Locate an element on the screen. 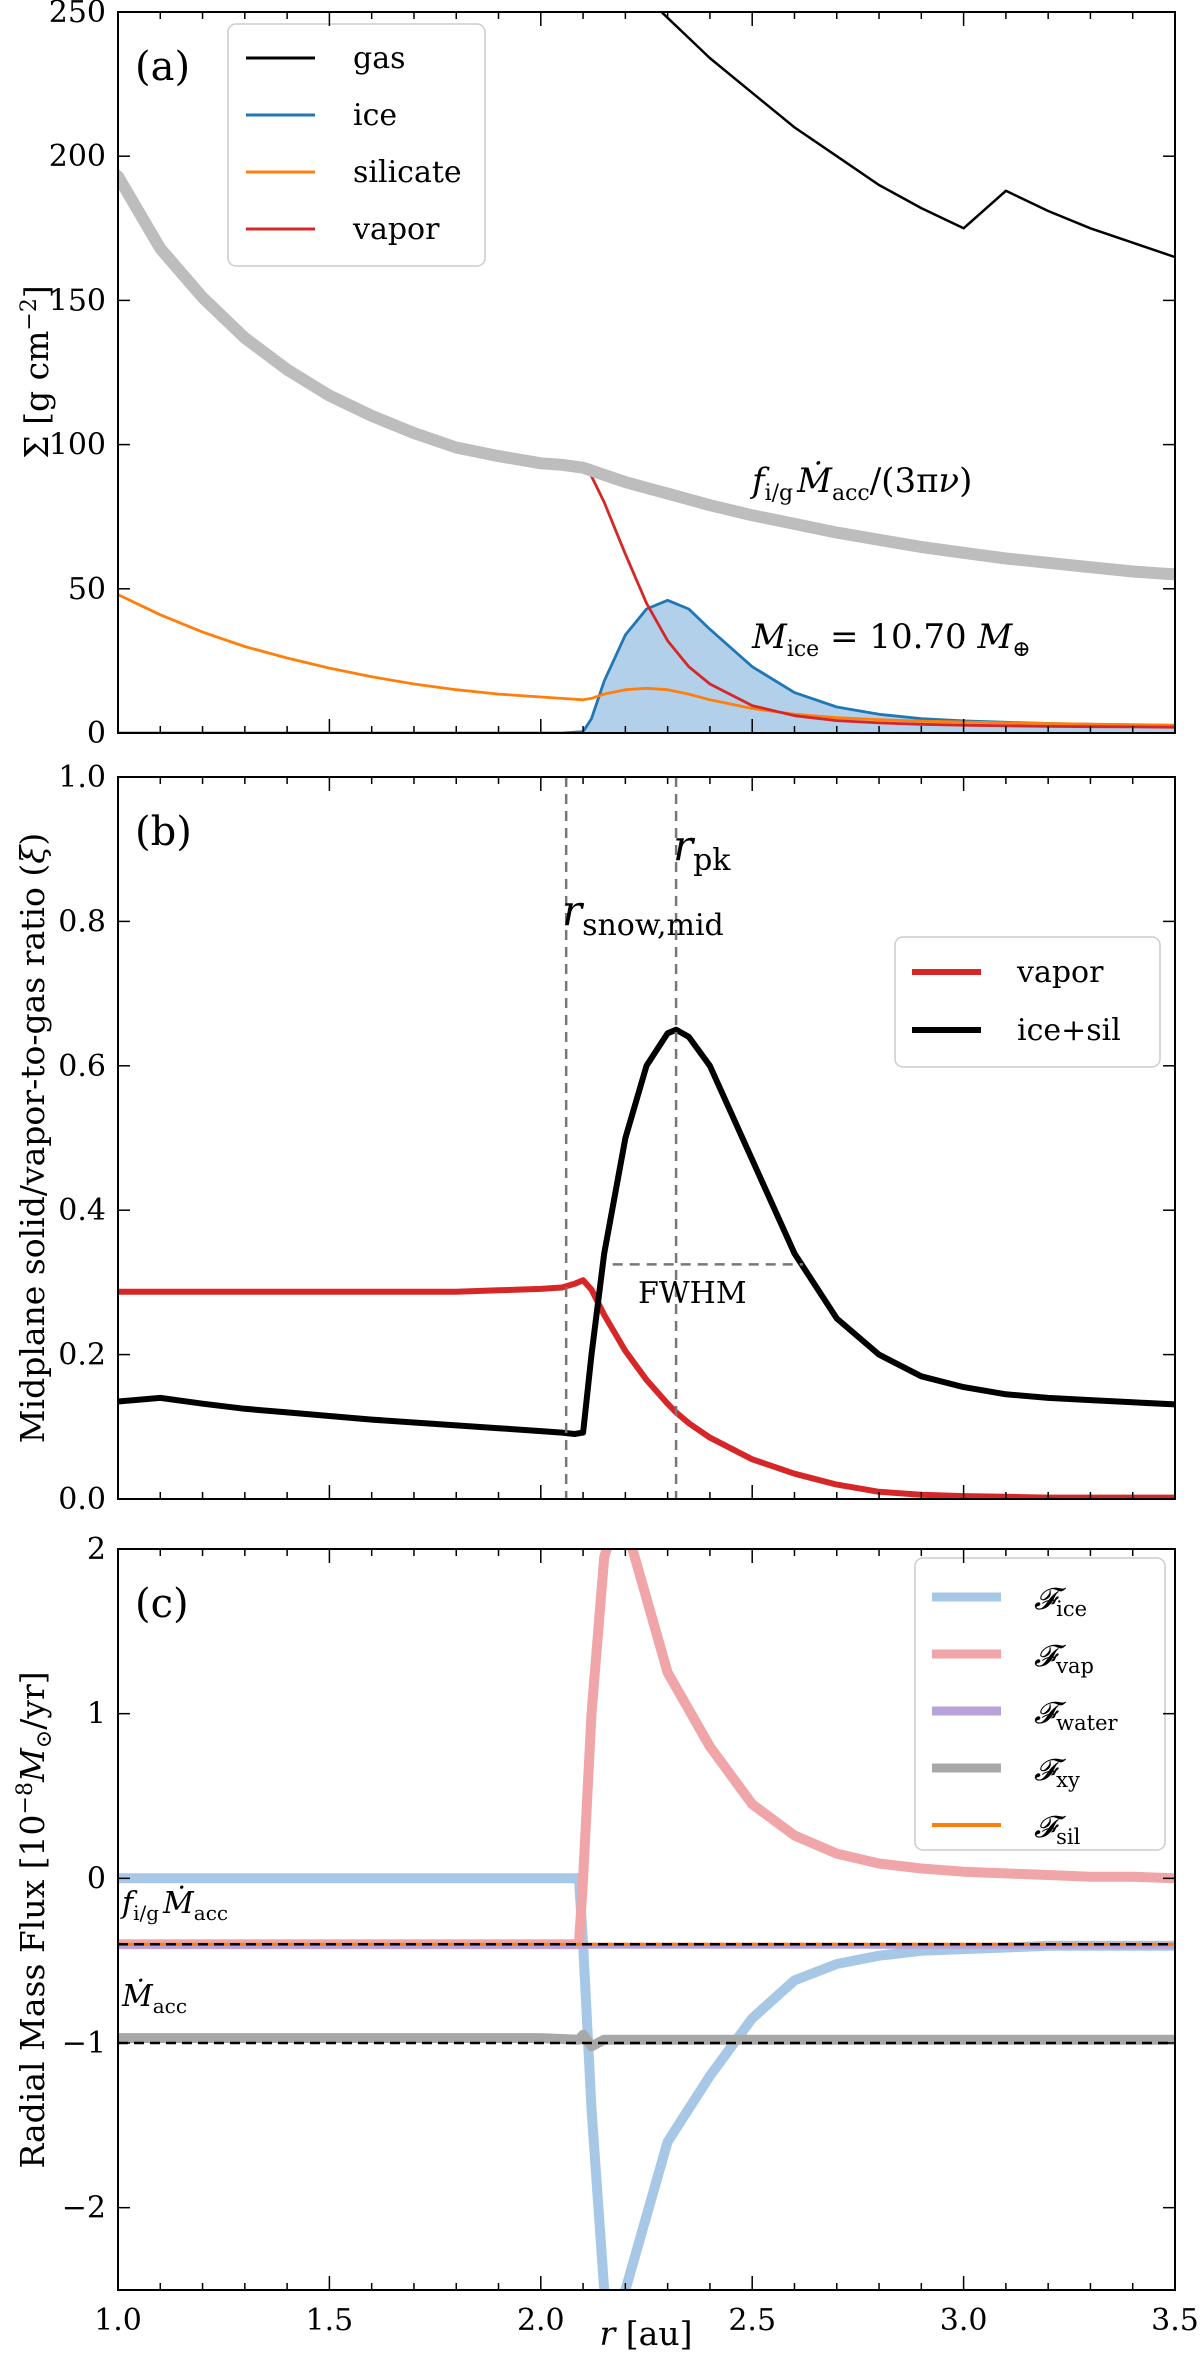  panel-b-annotations: rpk rsnow,mid FWHM is located at coordinates (654, 1066).